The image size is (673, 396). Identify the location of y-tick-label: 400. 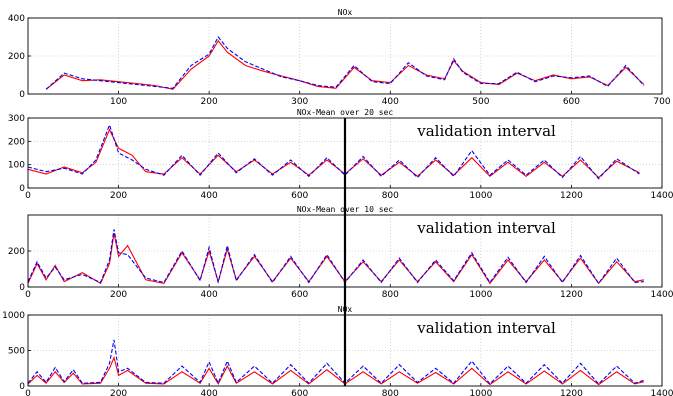
(16, 19).